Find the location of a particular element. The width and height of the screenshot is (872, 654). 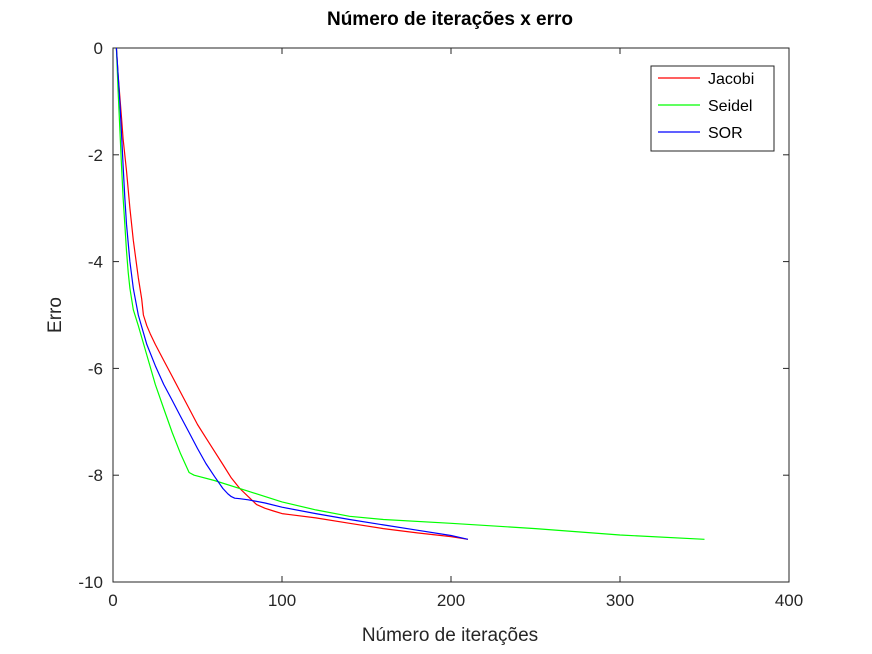

x-tick-label: 300 is located at coordinates (620, 600).